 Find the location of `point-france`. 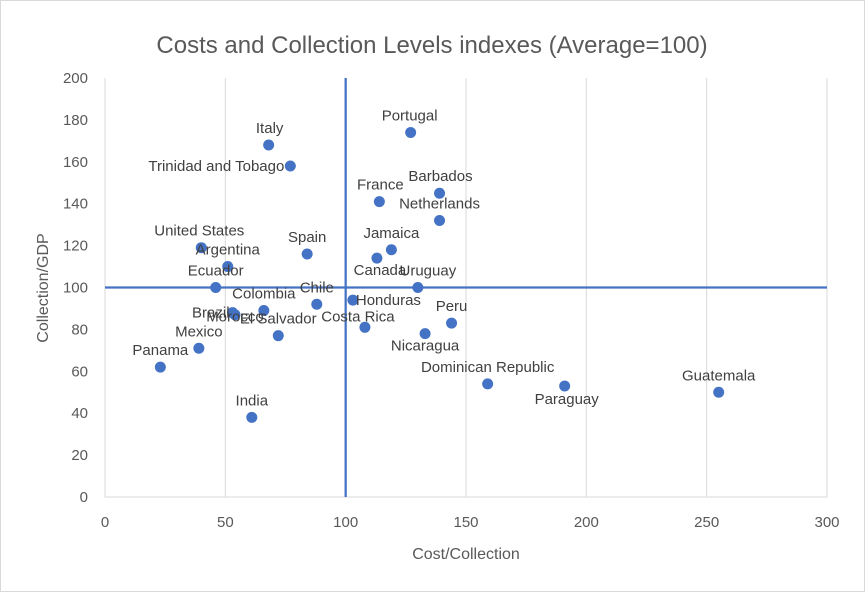

point-france is located at coordinates (379, 202).